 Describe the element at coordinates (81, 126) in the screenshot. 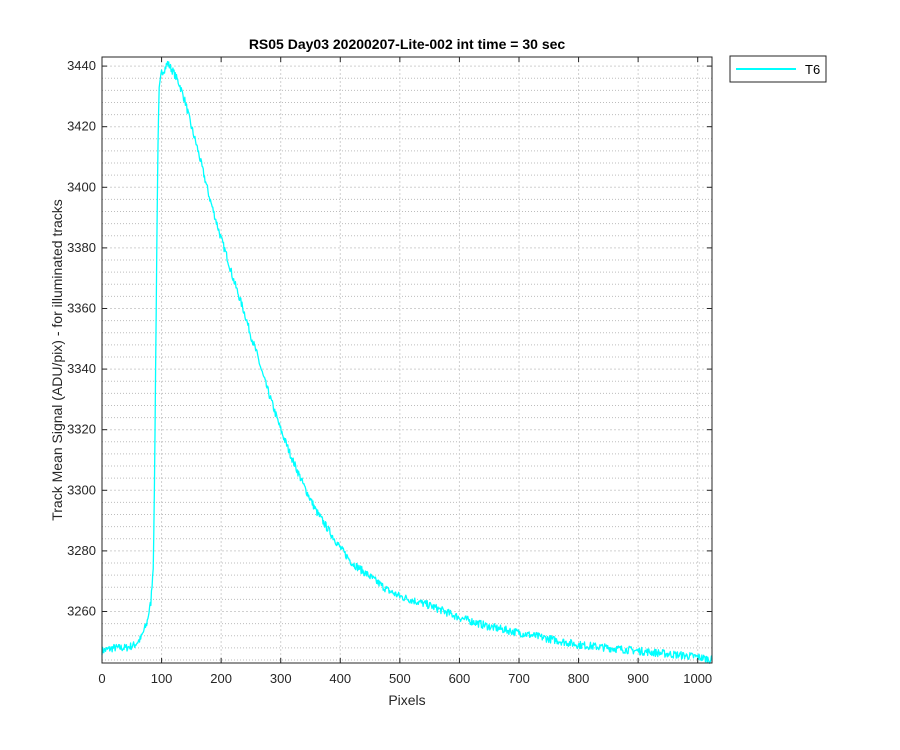

I see `y-tick-label: 3420` at that location.